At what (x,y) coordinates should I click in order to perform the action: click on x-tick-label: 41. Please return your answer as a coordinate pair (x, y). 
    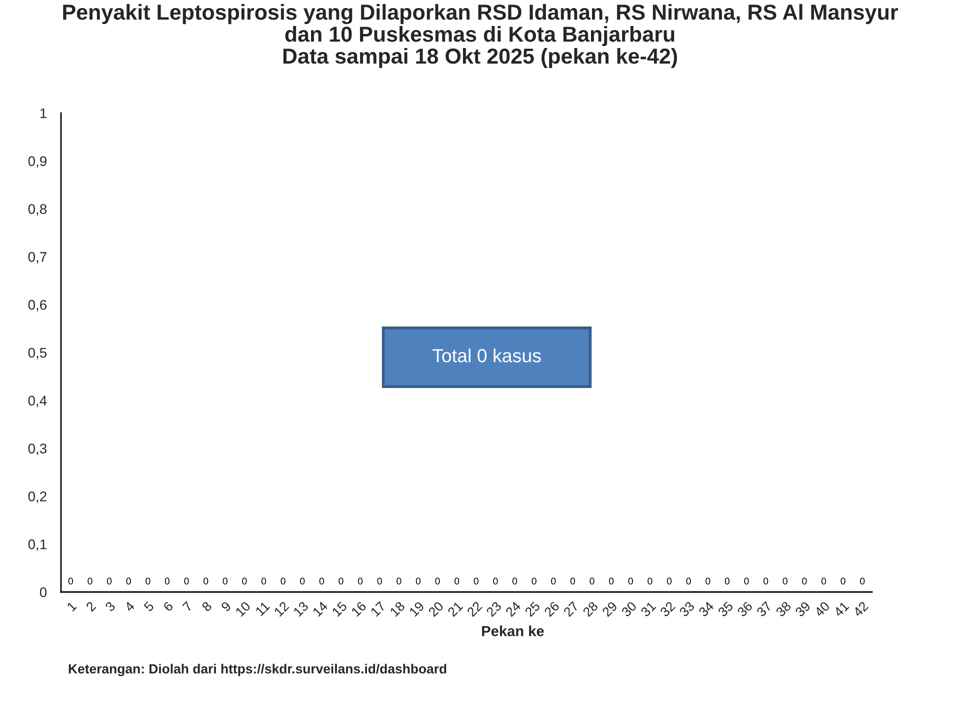
    Looking at the image, I should click on (841, 609).